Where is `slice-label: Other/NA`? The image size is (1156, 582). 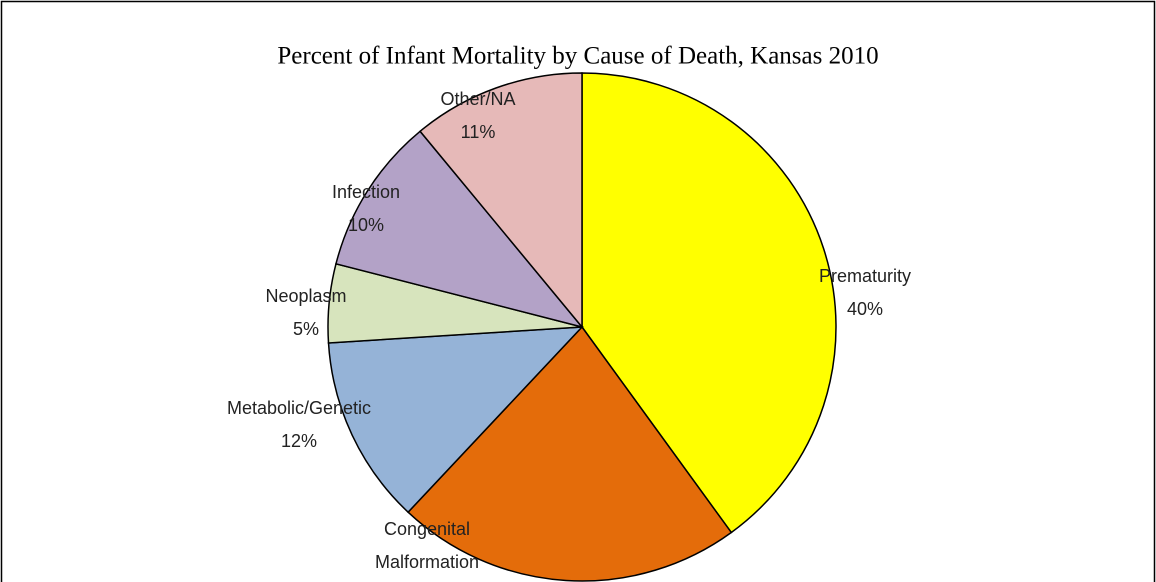 slice-label: Other/NA is located at coordinates (477, 99).